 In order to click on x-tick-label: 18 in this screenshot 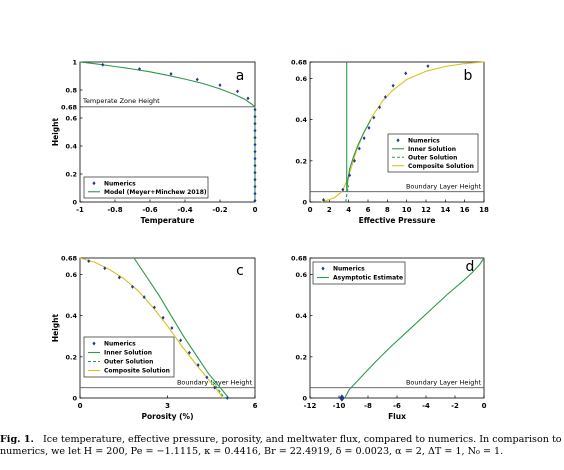, I will do `click(484, 210)`.